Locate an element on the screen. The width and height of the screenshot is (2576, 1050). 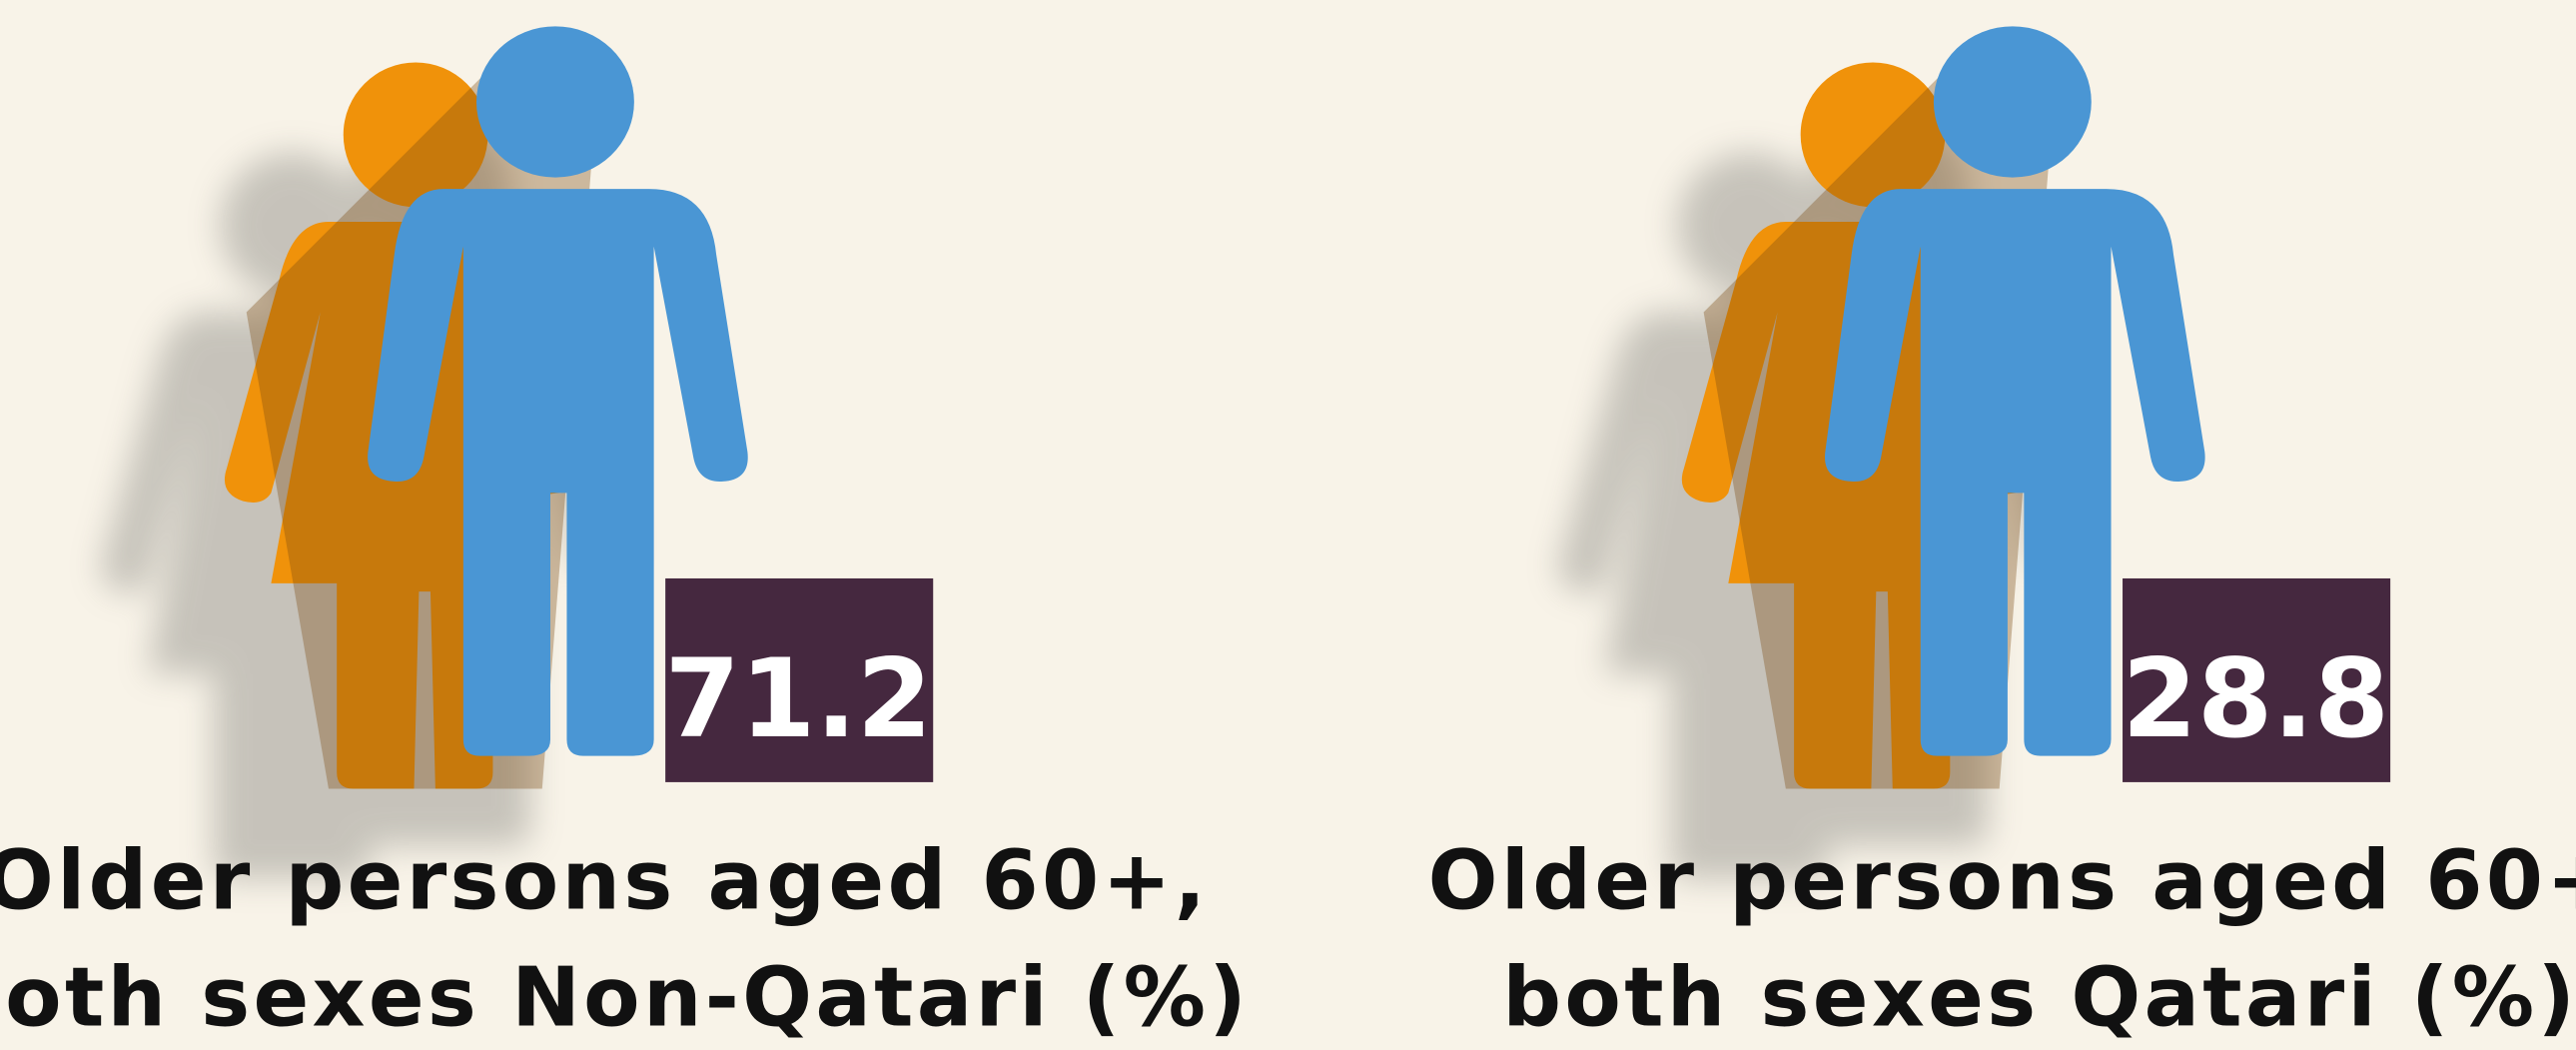
value: 71.2 is located at coordinates (798, 698).